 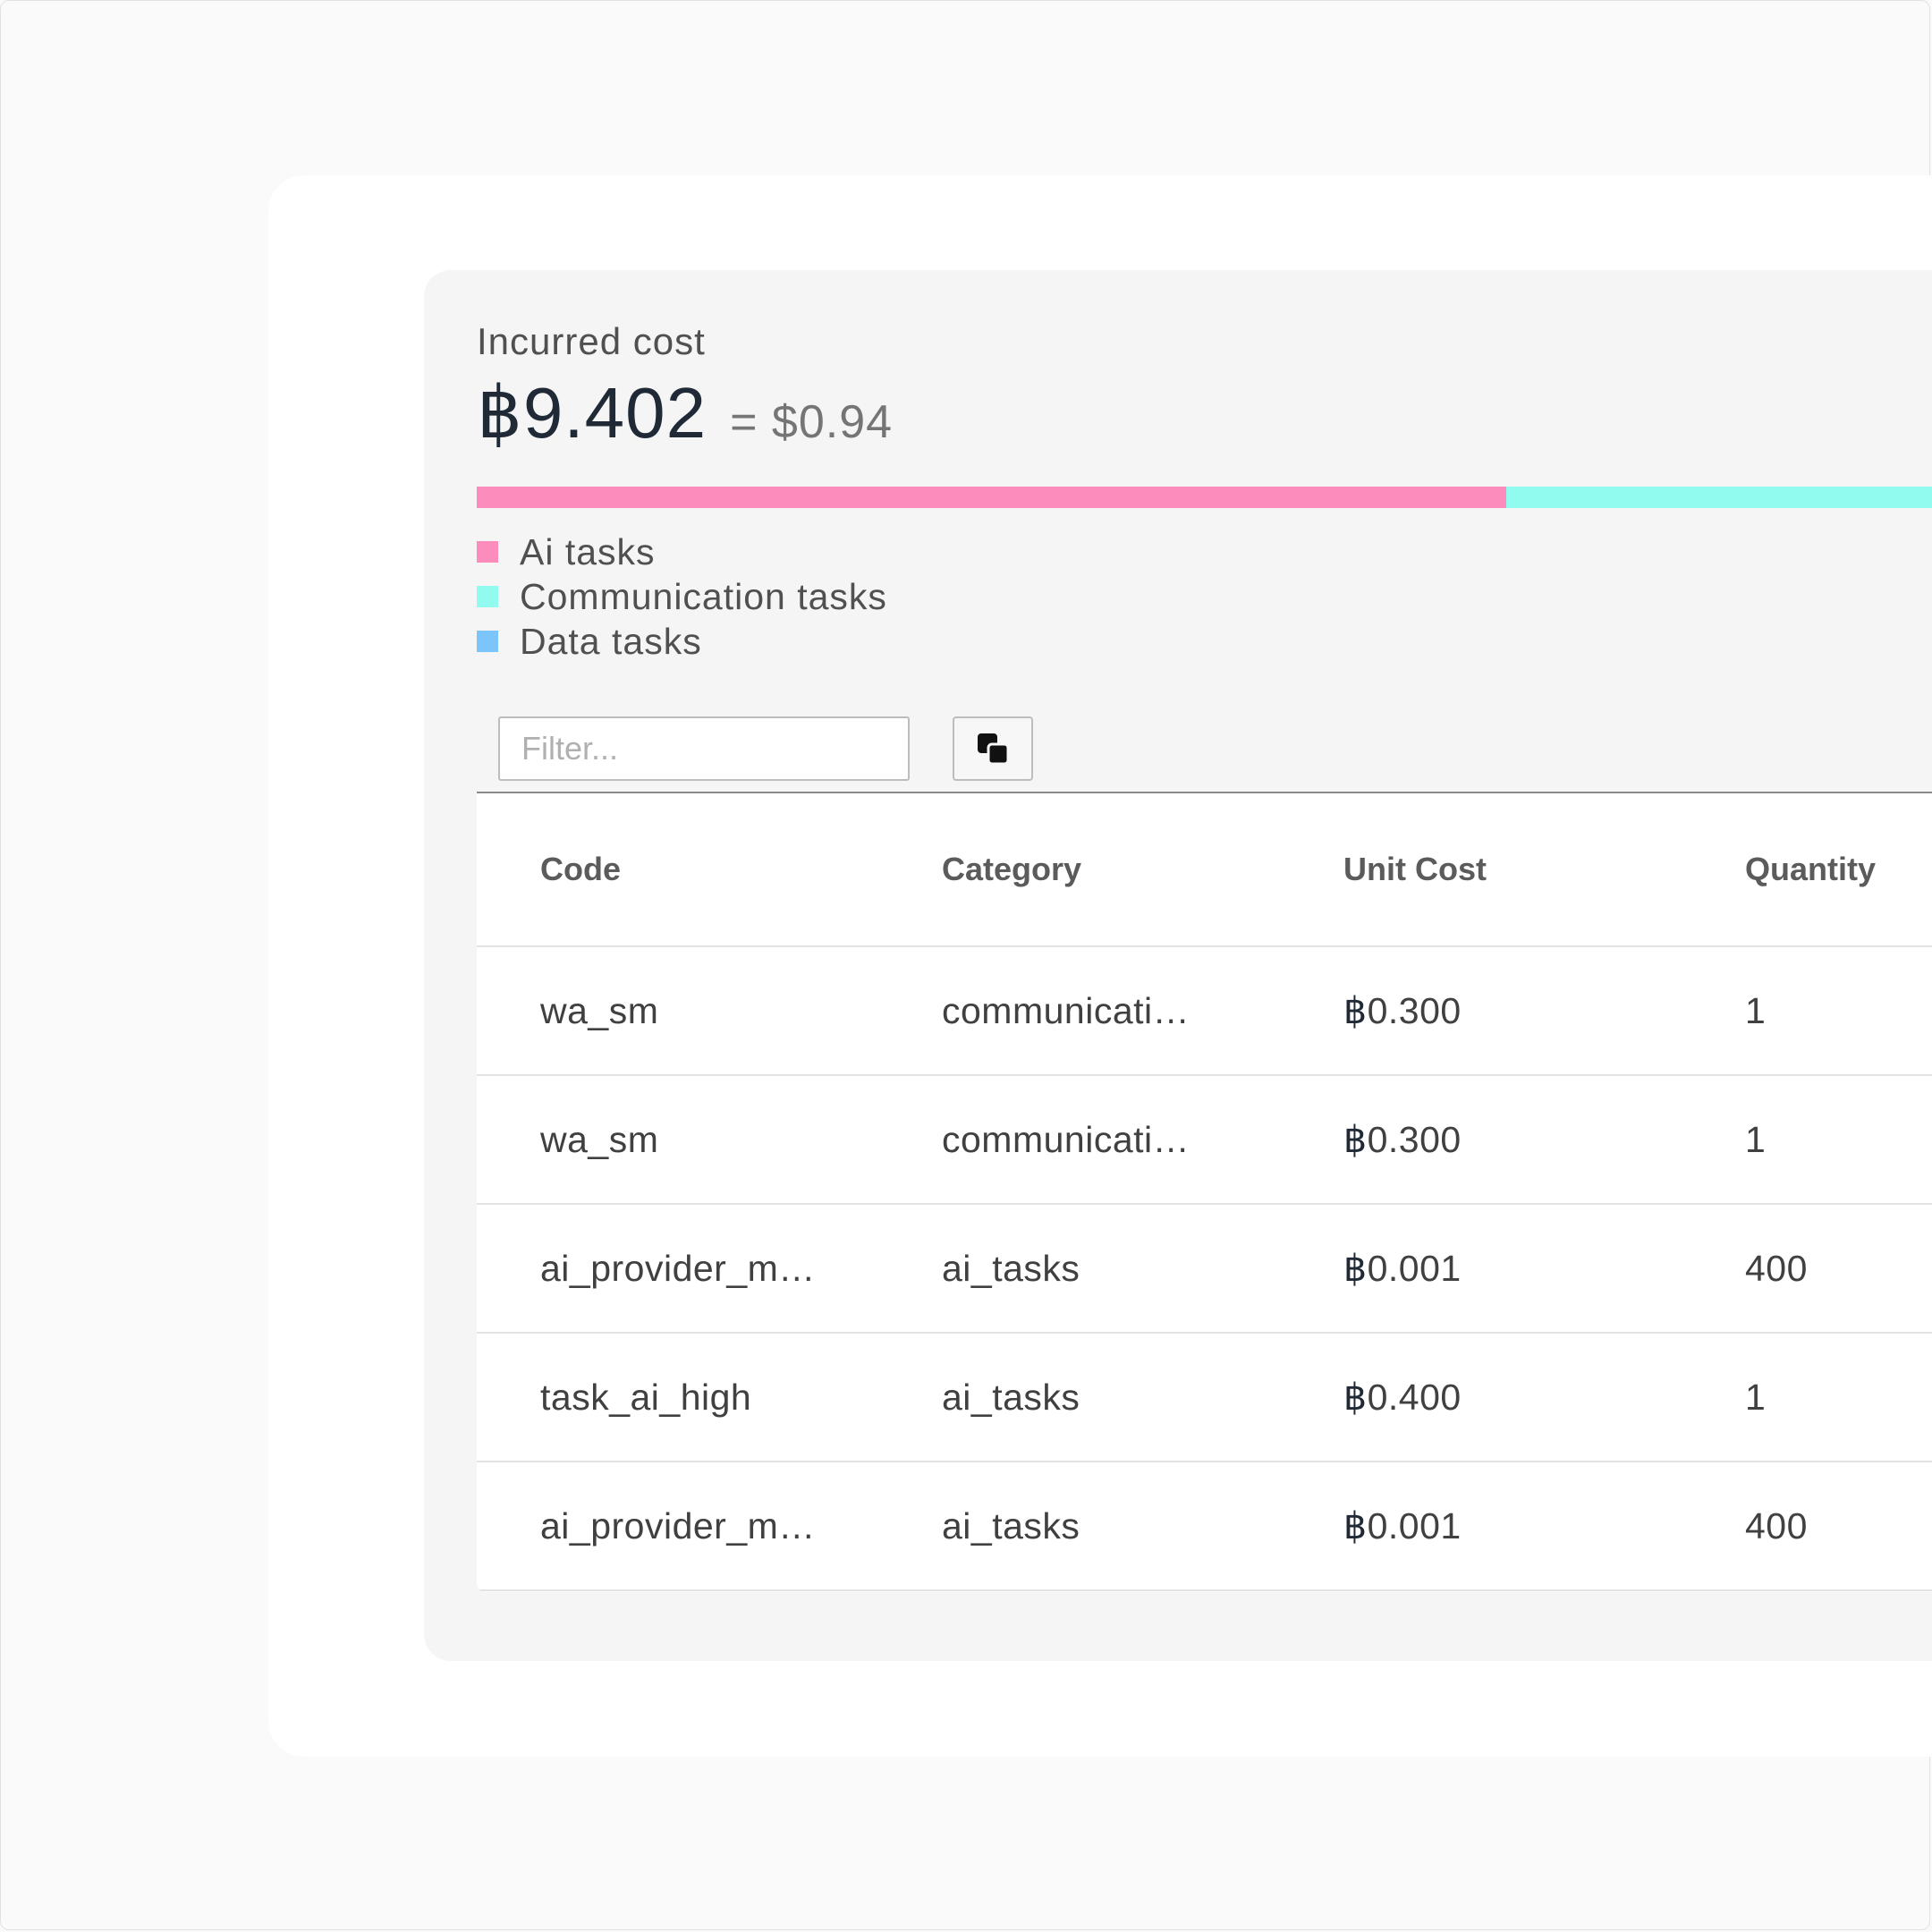 I want to click on table-row: task_ai_high ai_tasks ฿0.400 1, so click(x=1204, y=1397).